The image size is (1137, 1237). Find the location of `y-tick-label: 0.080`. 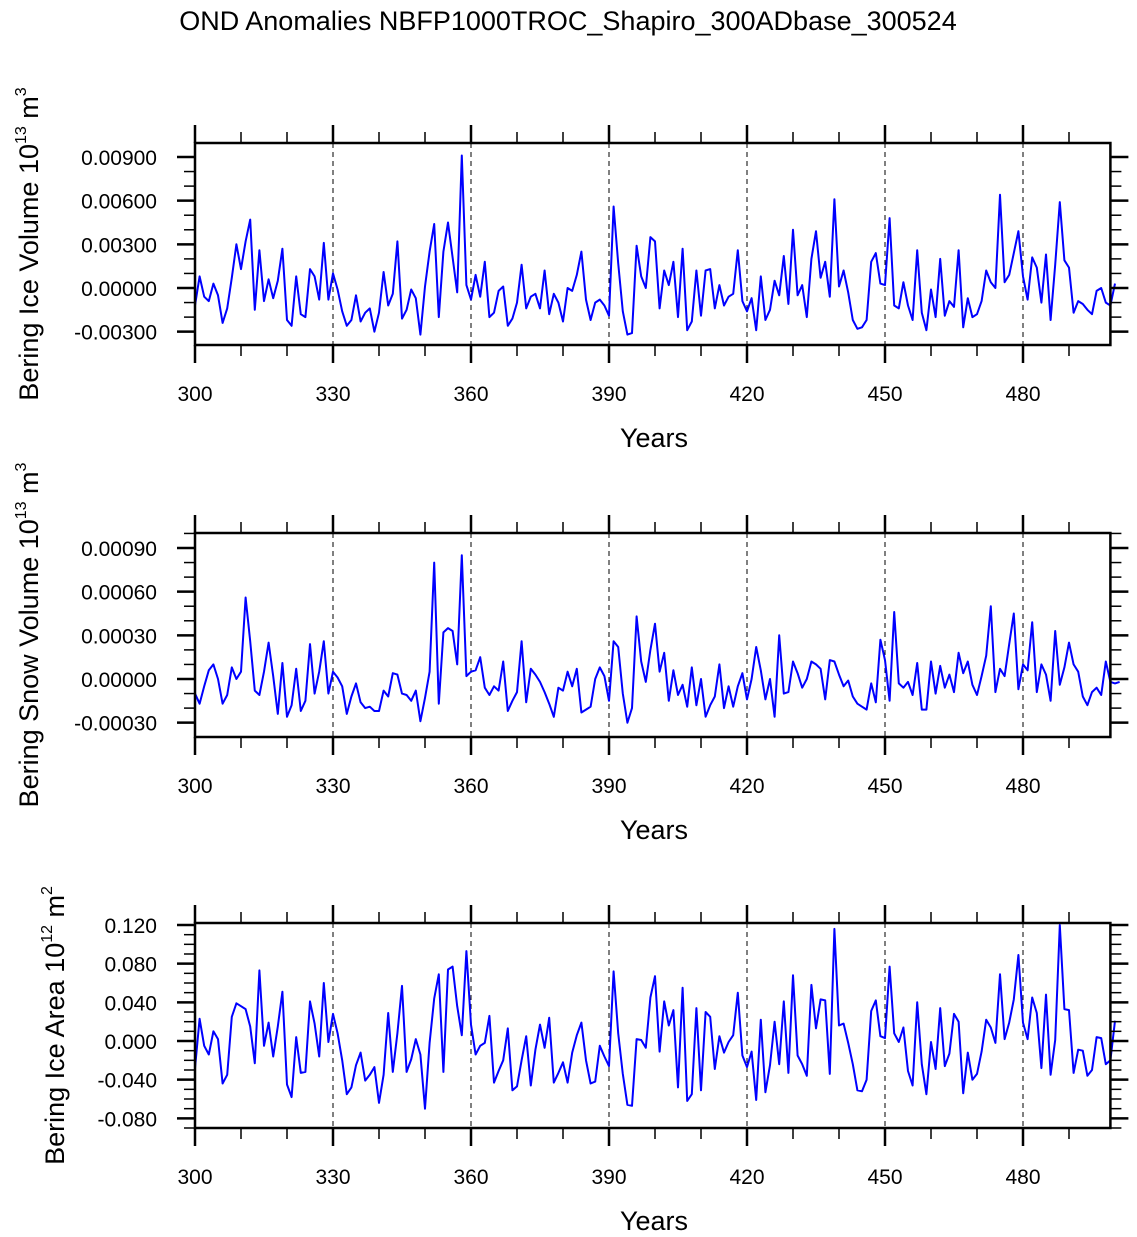

y-tick-label: 0.080 is located at coordinates (130, 965).